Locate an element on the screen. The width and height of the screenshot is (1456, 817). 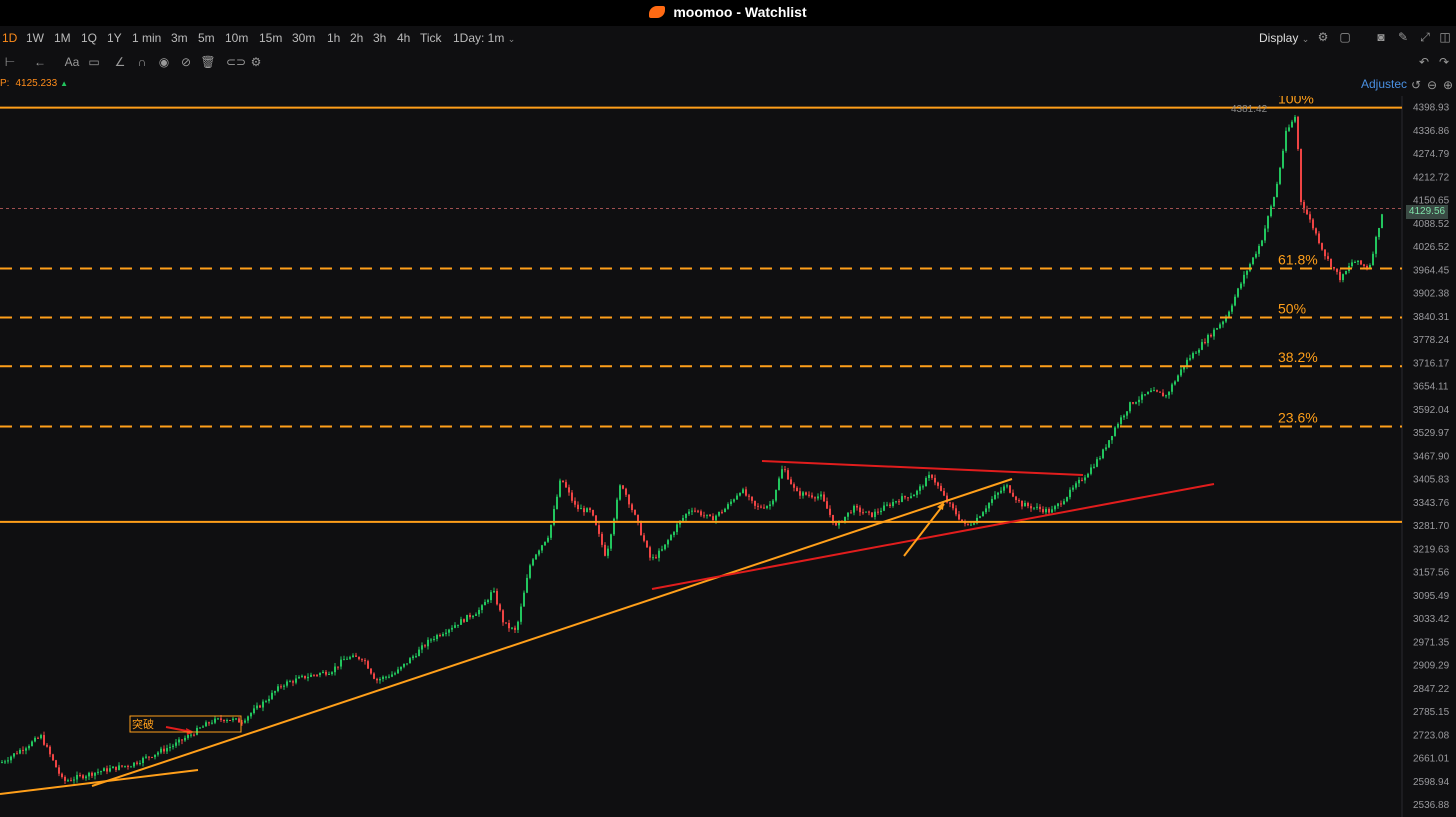
camera-icon: ◙ is located at coordinates (1381, 37).